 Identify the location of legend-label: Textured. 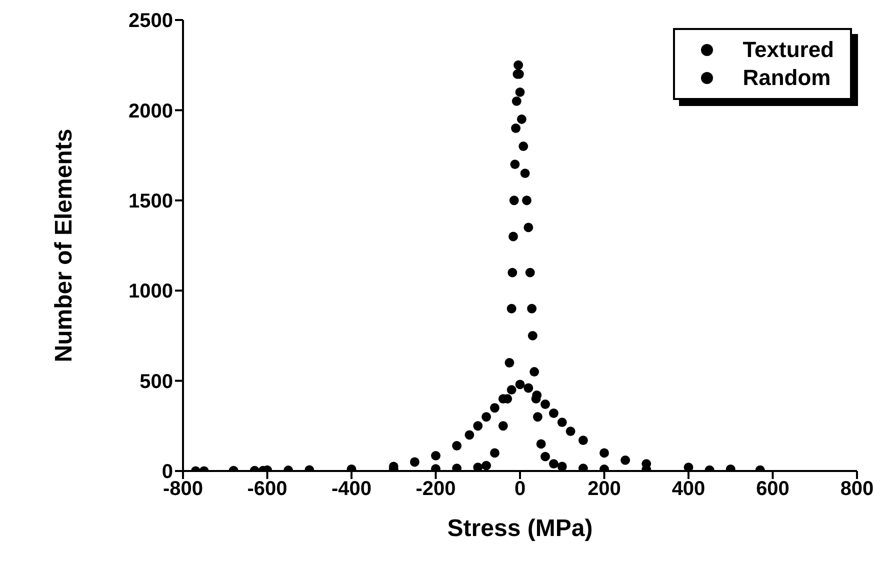
(788, 50).